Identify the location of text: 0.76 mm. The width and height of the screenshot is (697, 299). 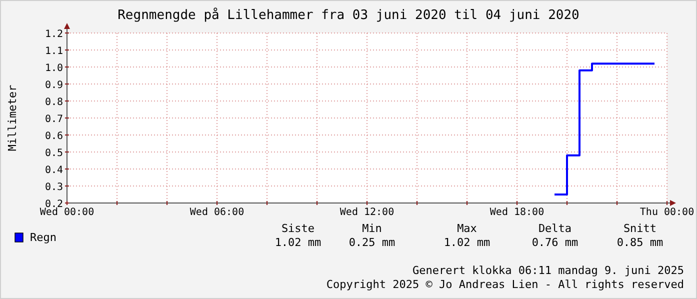
(555, 242).